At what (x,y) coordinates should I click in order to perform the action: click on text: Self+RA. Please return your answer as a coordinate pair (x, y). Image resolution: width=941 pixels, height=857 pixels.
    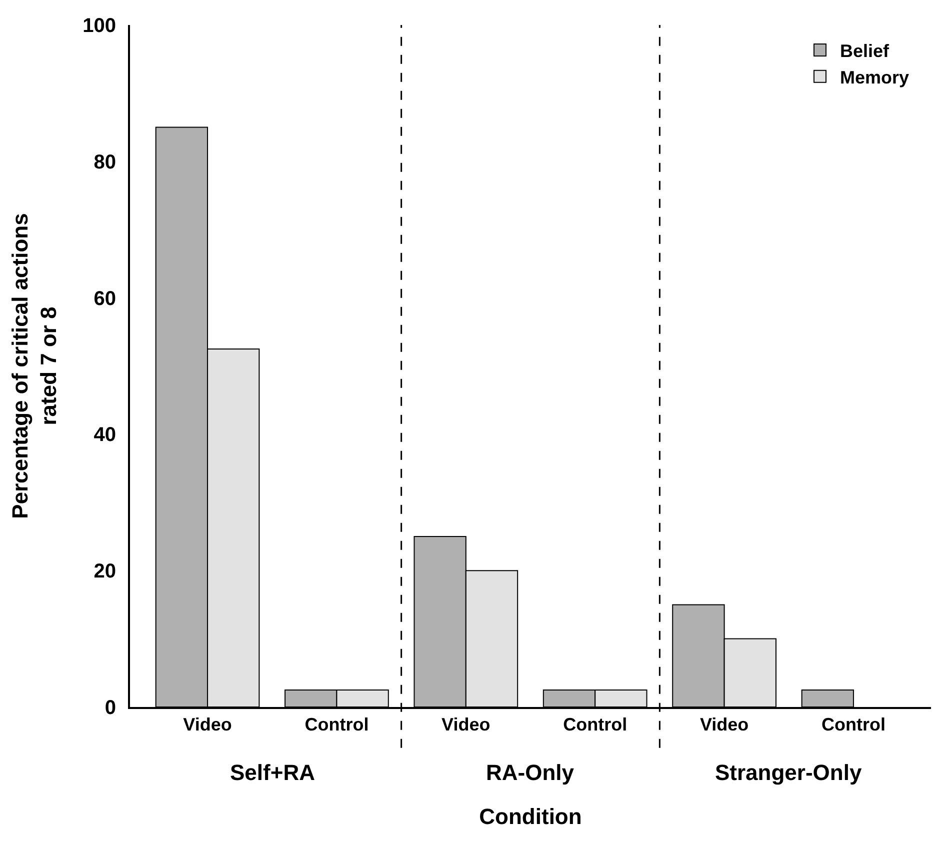
    Looking at the image, I should click on (273, 772).